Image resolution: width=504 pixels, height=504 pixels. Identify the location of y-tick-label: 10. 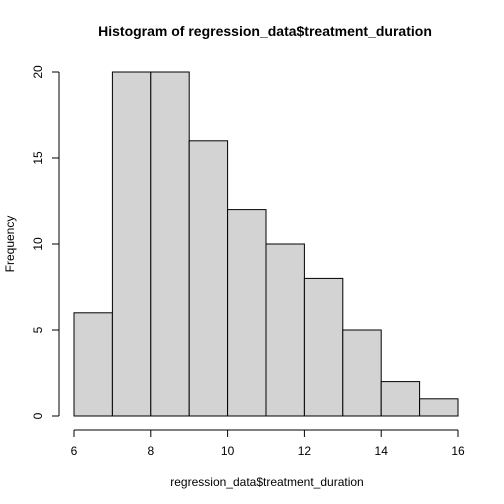
(38, 244).